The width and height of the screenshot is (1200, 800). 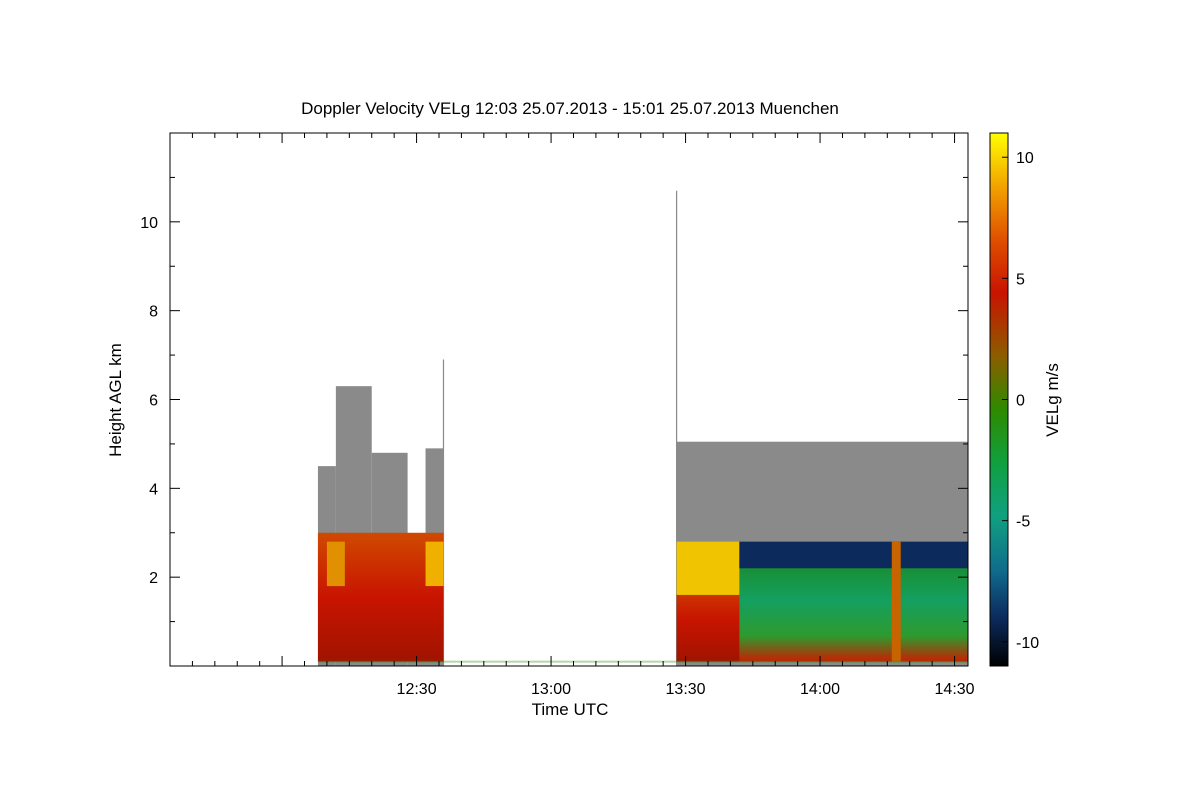 I want to click on colorbar-tick-label: -5, so click(x=1023, y=522).